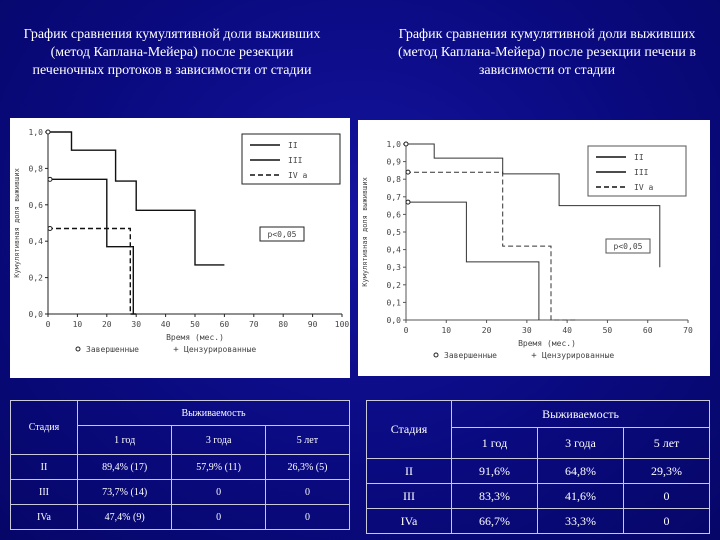 The image size is (720, 540). I want to click on value-cell: 89,4% (17), so click(124, 467).